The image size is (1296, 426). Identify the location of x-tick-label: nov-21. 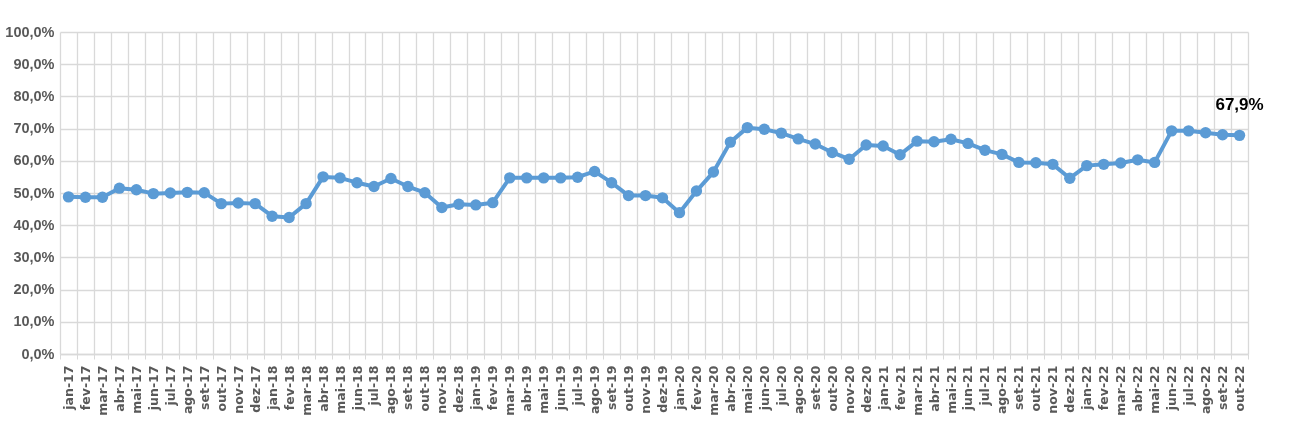
(1053, 389).